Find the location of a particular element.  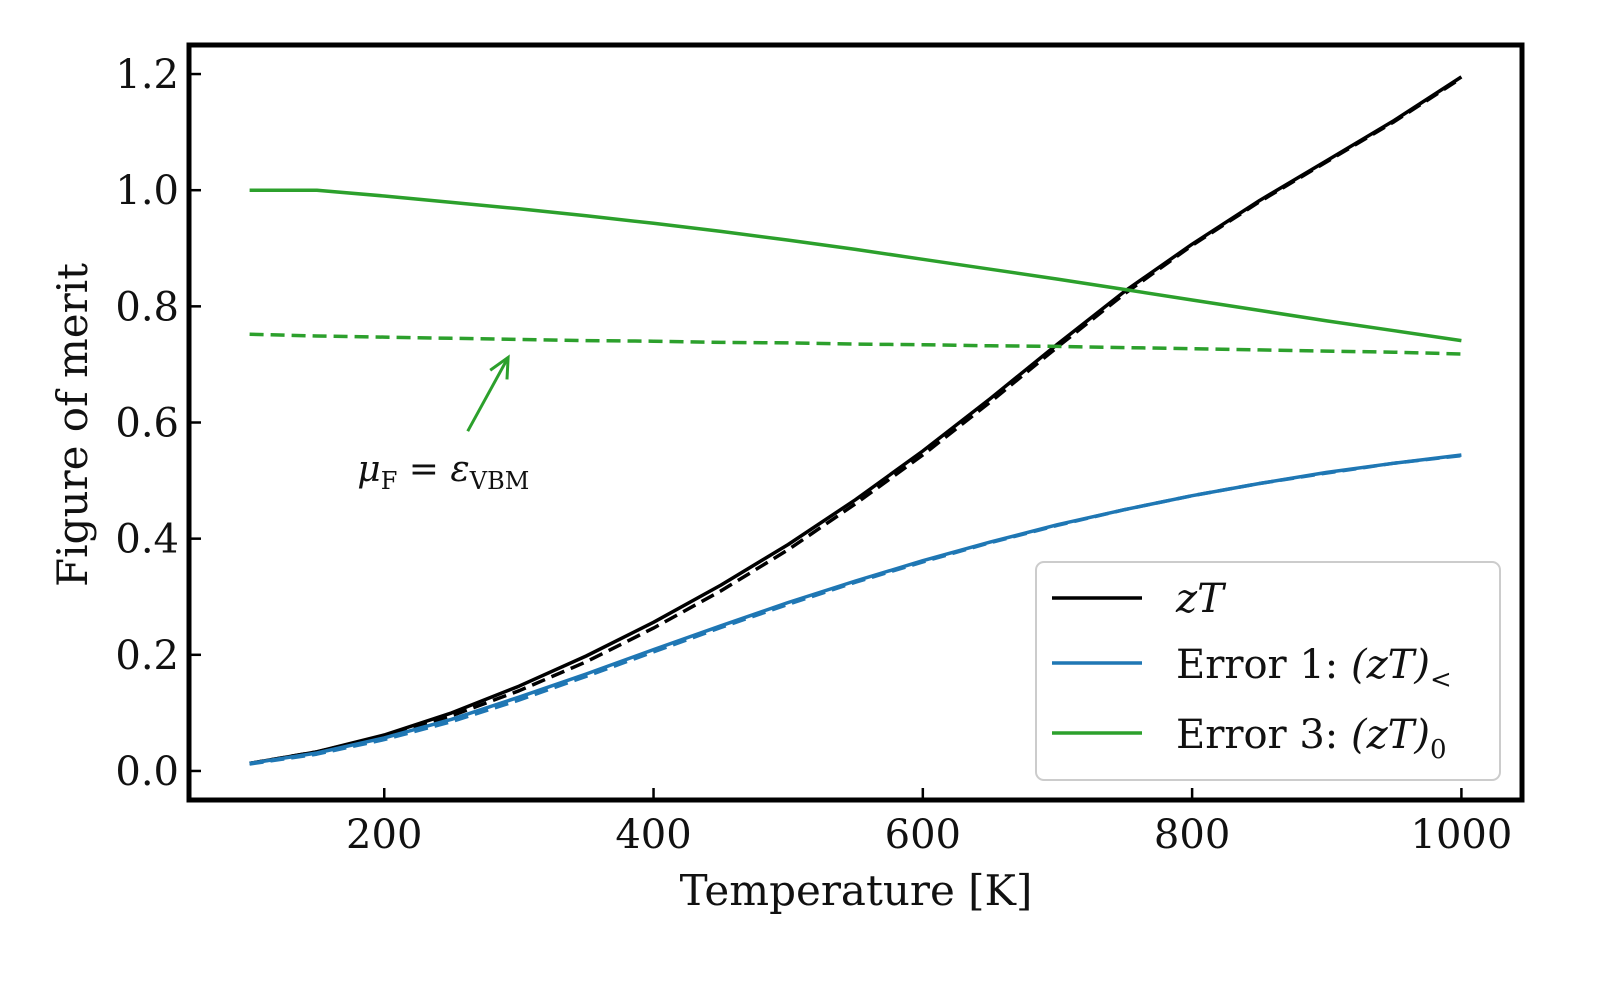

y-axis-label: Figure of merit is located at coordinates (72, 425).